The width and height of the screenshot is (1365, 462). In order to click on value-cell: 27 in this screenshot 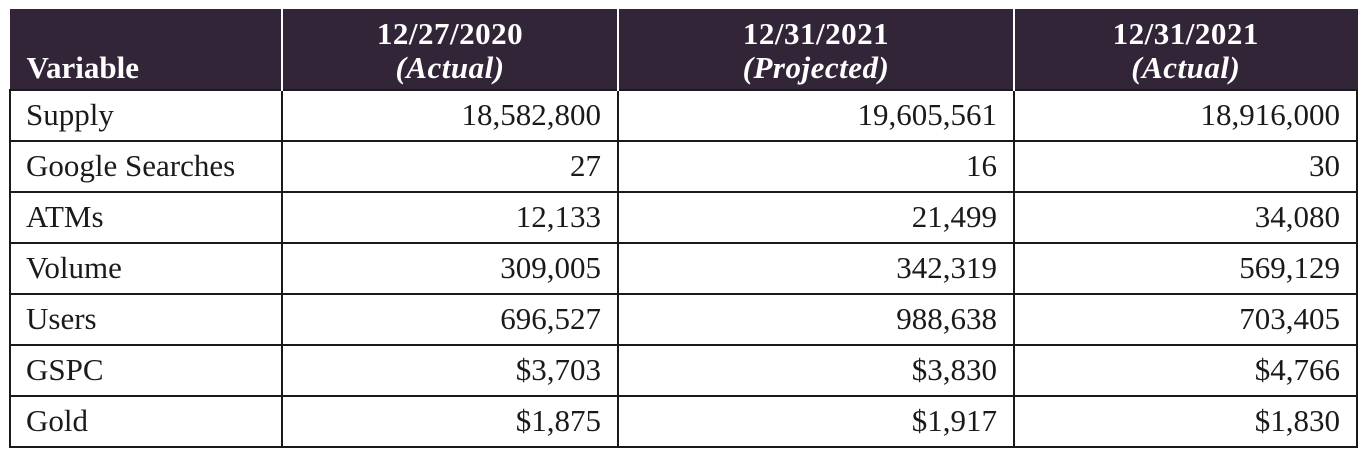, I will do `click(450, 166)`.